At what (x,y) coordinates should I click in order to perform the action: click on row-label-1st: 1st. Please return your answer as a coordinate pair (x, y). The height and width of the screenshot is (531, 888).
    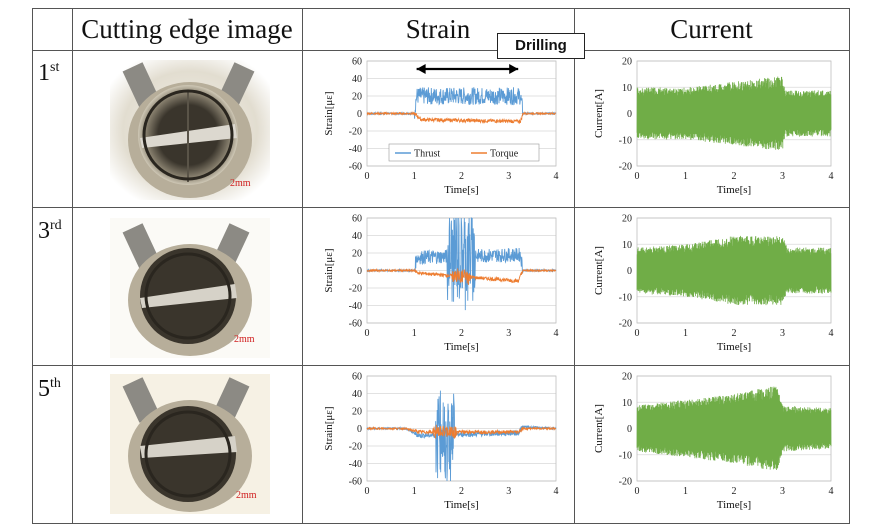
    Looking at the image, I should click on (48, 73).